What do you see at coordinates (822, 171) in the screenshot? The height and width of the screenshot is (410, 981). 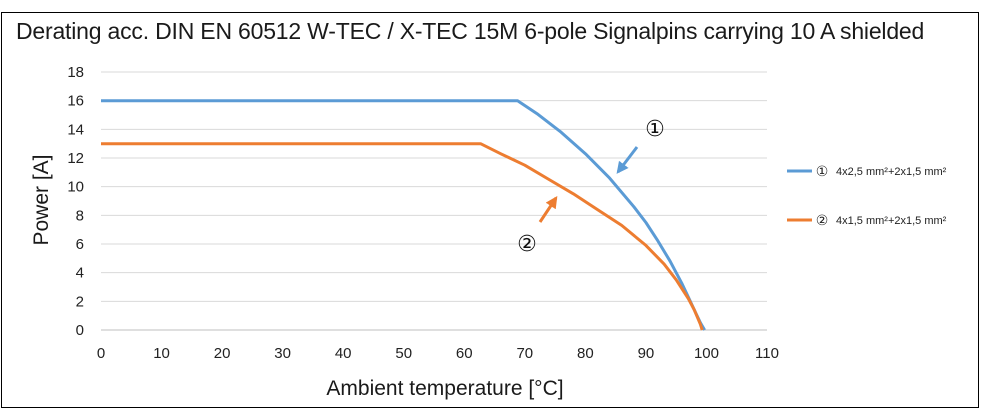 I see `legend-marker: ①` at bounding box center [822, 171].